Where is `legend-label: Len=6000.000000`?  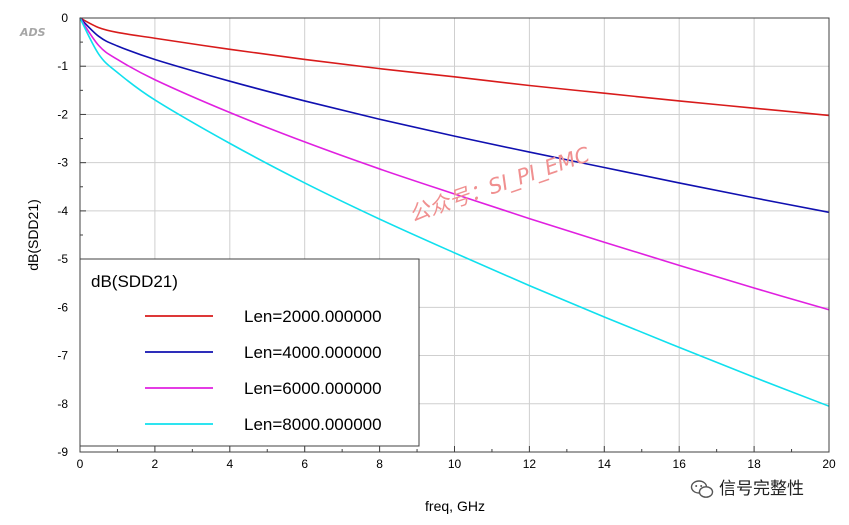
legend-label: Len=6000.000000 is located at coordinates (313, 388).